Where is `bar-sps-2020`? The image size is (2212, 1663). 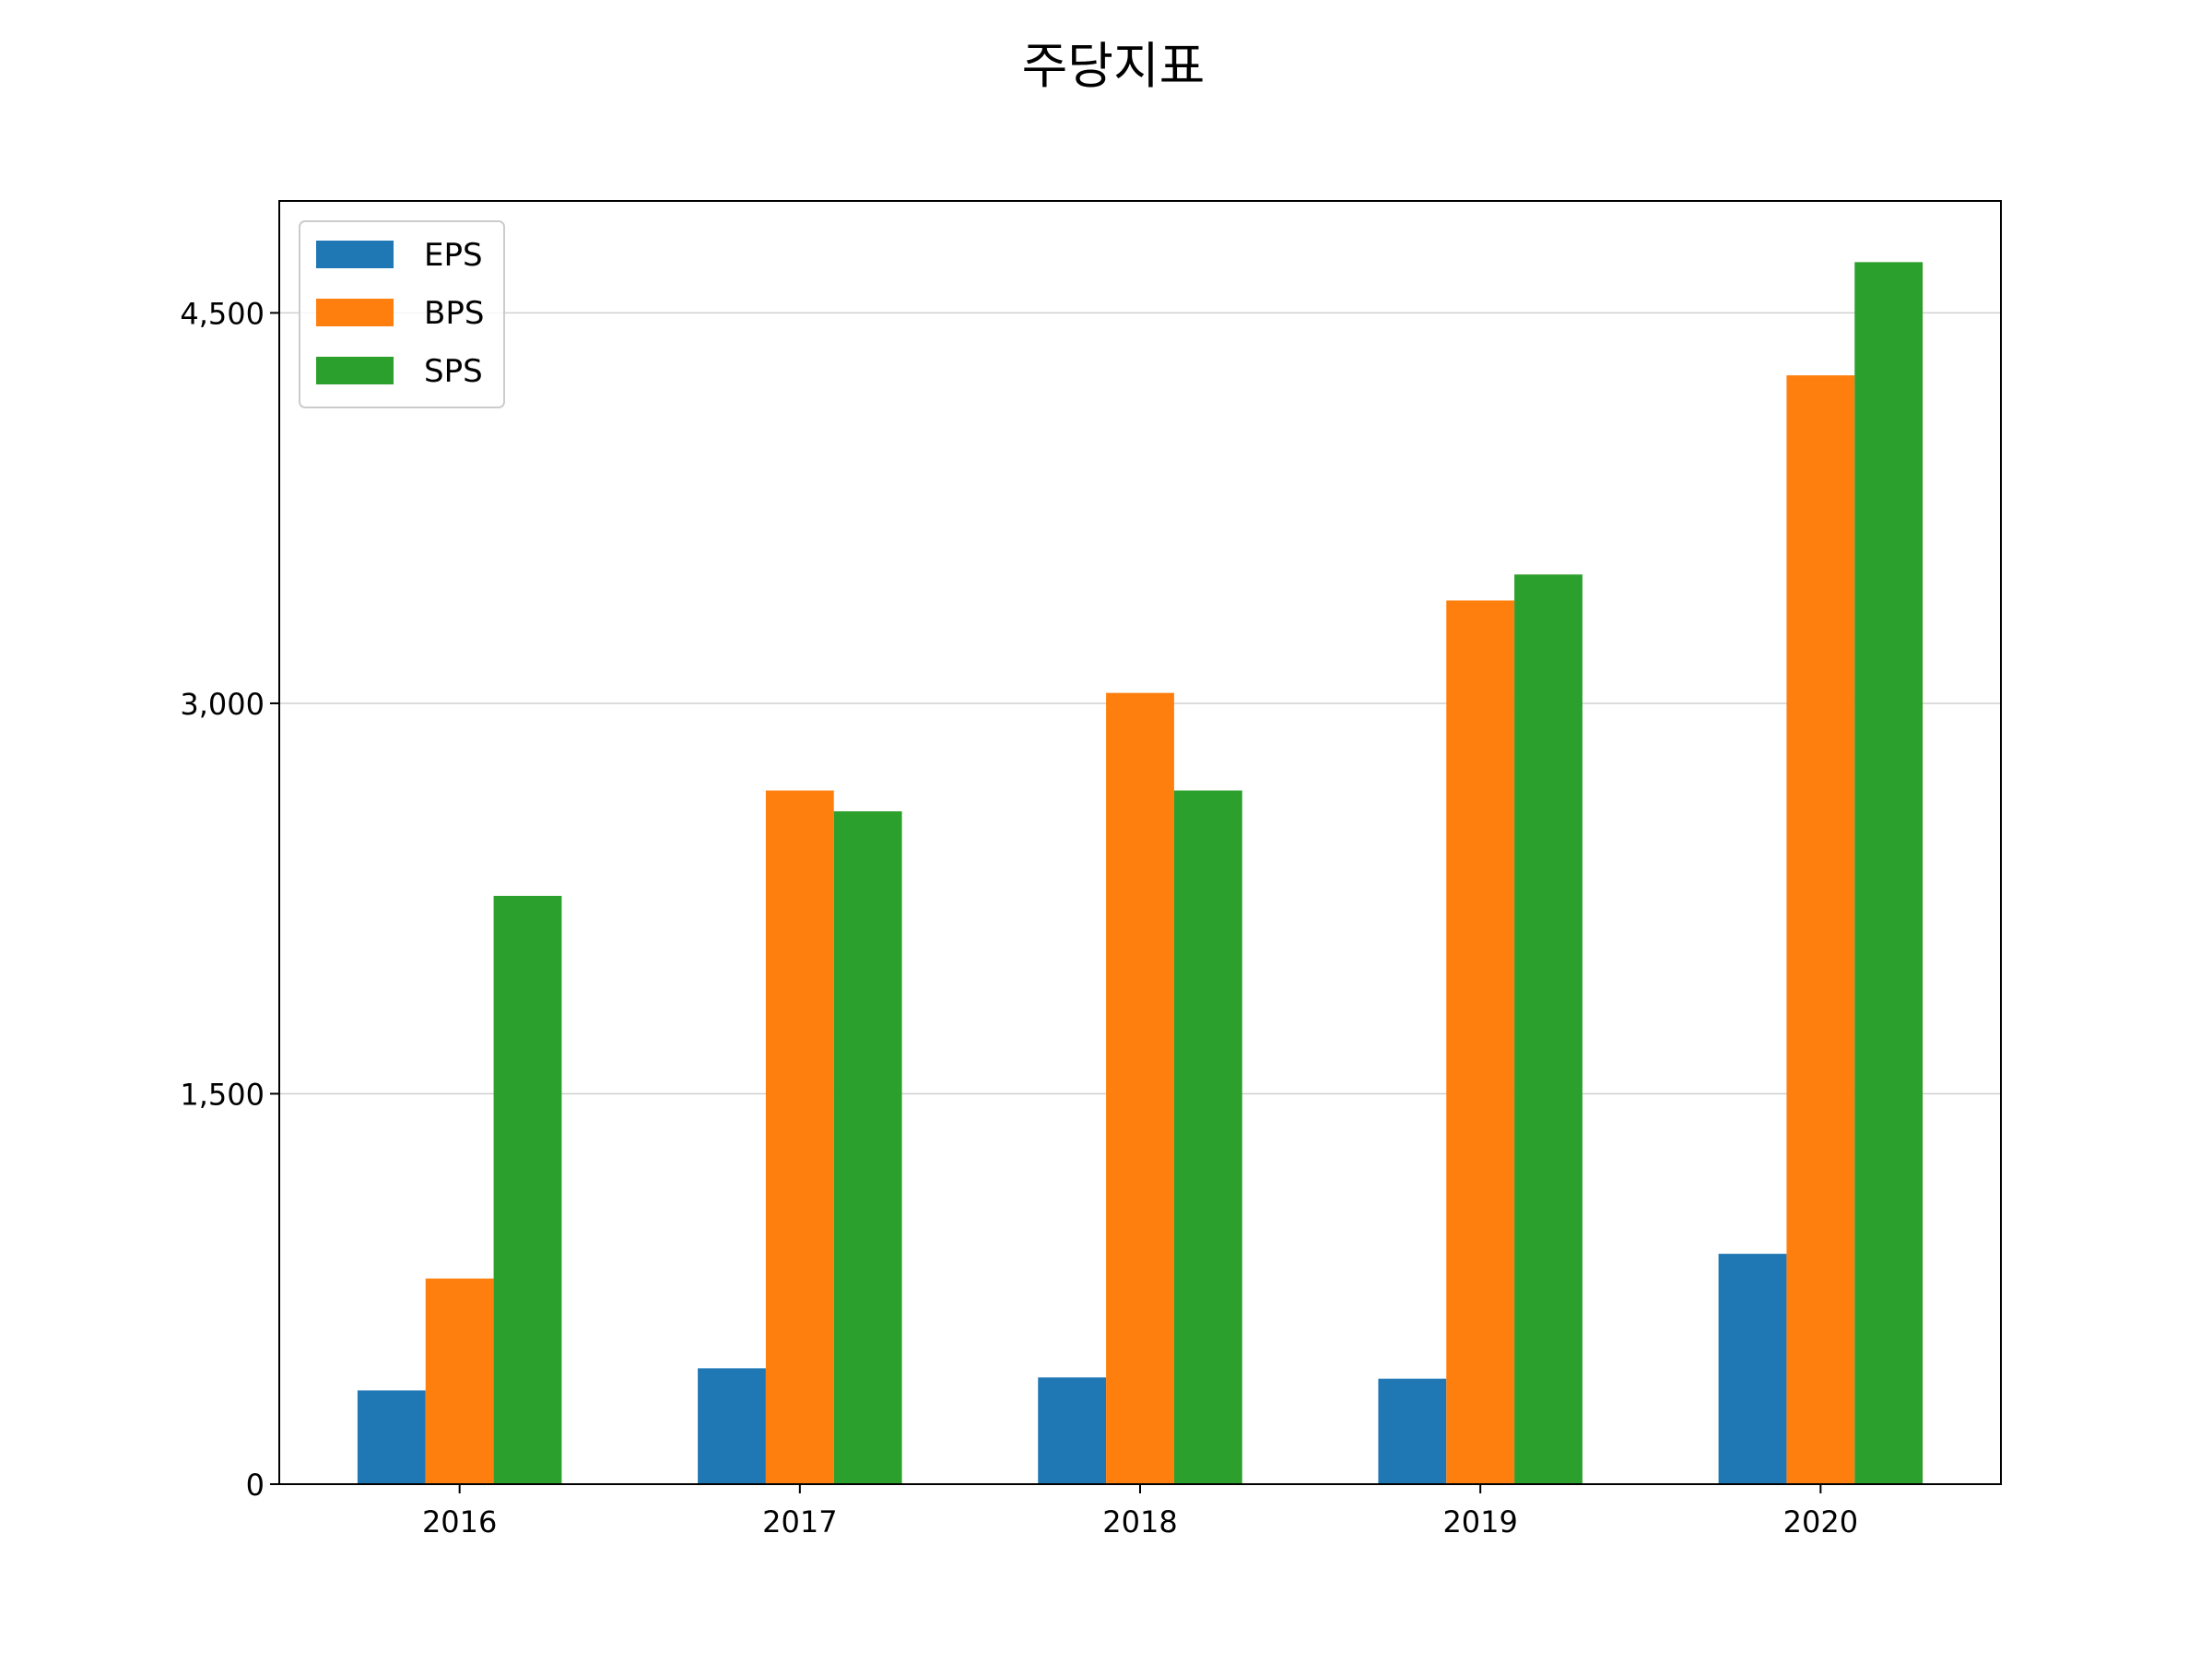
bar-sps-2020 is located at coordinates (1889, 873).